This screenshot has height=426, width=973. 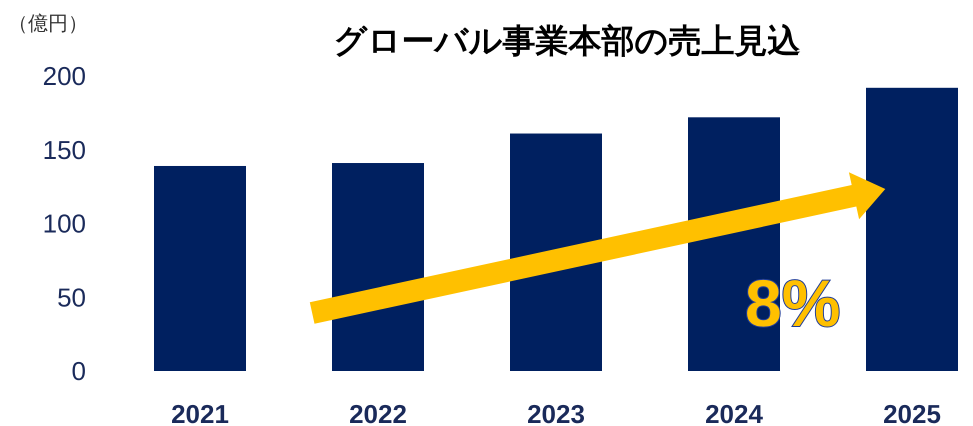 I want to click on y-tick-label: 200, so click(x=64, y=76).